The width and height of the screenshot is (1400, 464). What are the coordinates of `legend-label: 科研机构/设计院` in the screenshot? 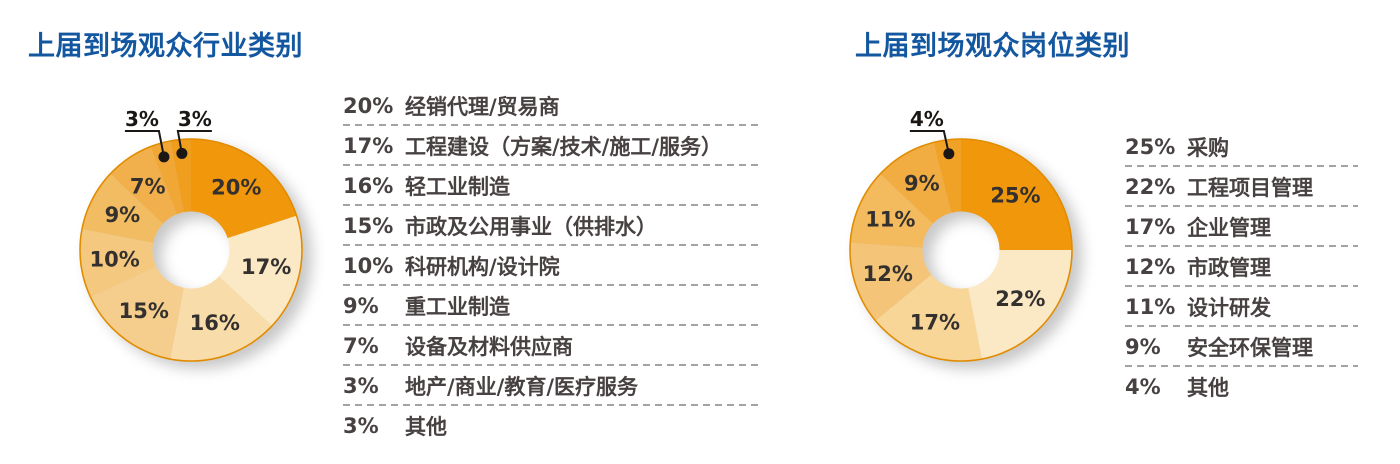 It's located at (482, 267).